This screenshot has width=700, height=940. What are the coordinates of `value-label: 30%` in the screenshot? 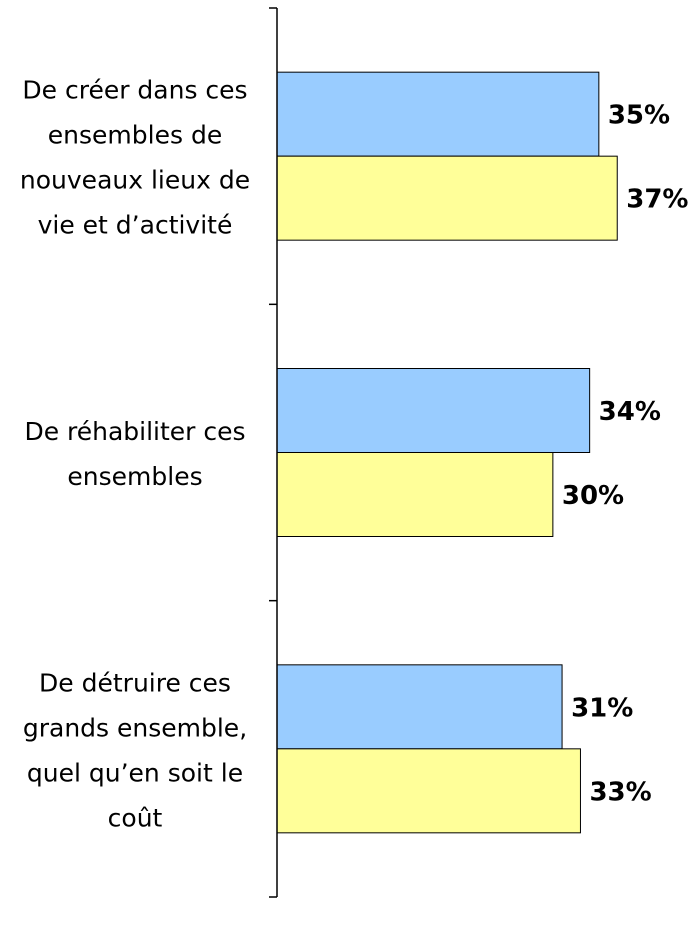 It's located at (593, 496).